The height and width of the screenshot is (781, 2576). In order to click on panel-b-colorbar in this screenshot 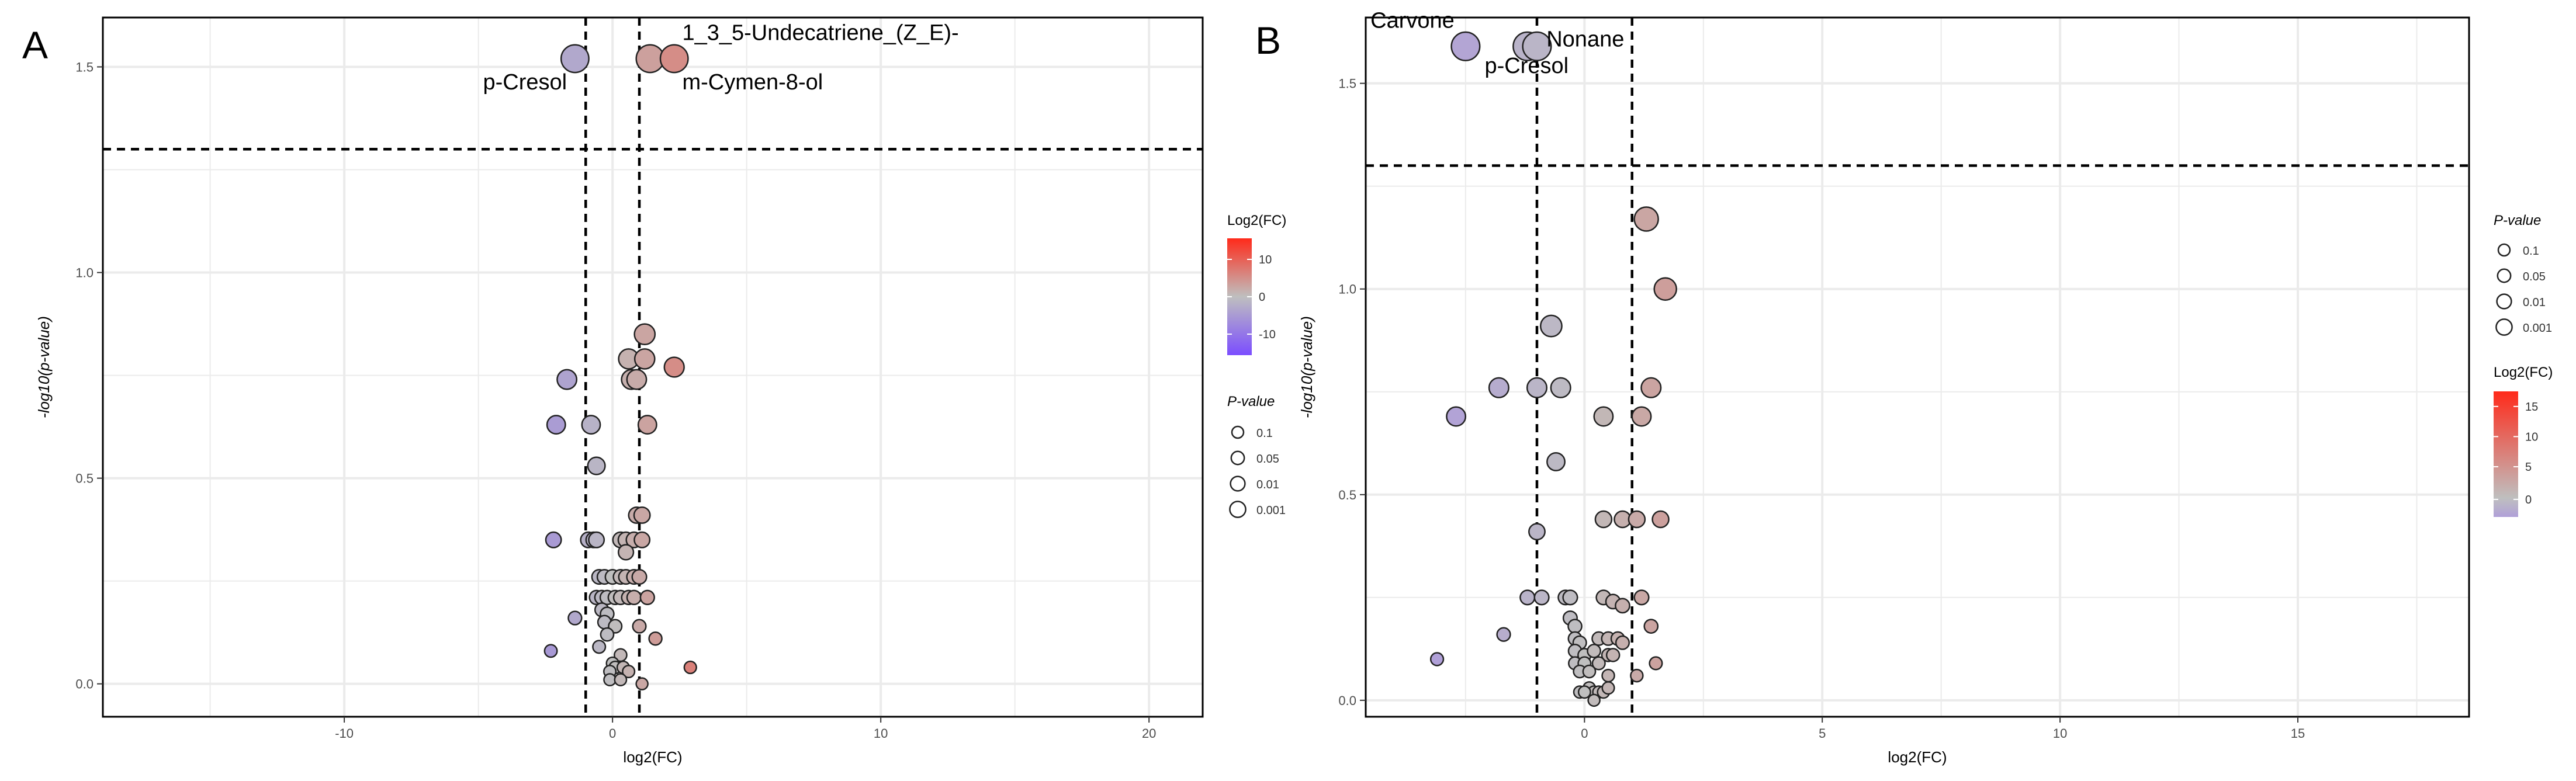, I will do `click(2506, 454)`.